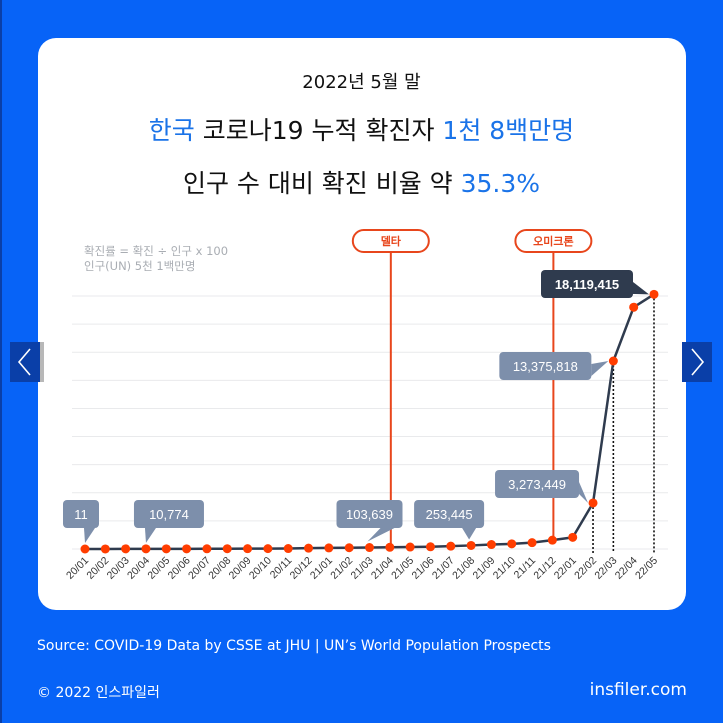 The width and height of the screenshot is (723, 723). What do you see at coordinates (500, 183) in the screenshot?
I see `ratio-value: 35.3%` at bounding box center [500, 183].